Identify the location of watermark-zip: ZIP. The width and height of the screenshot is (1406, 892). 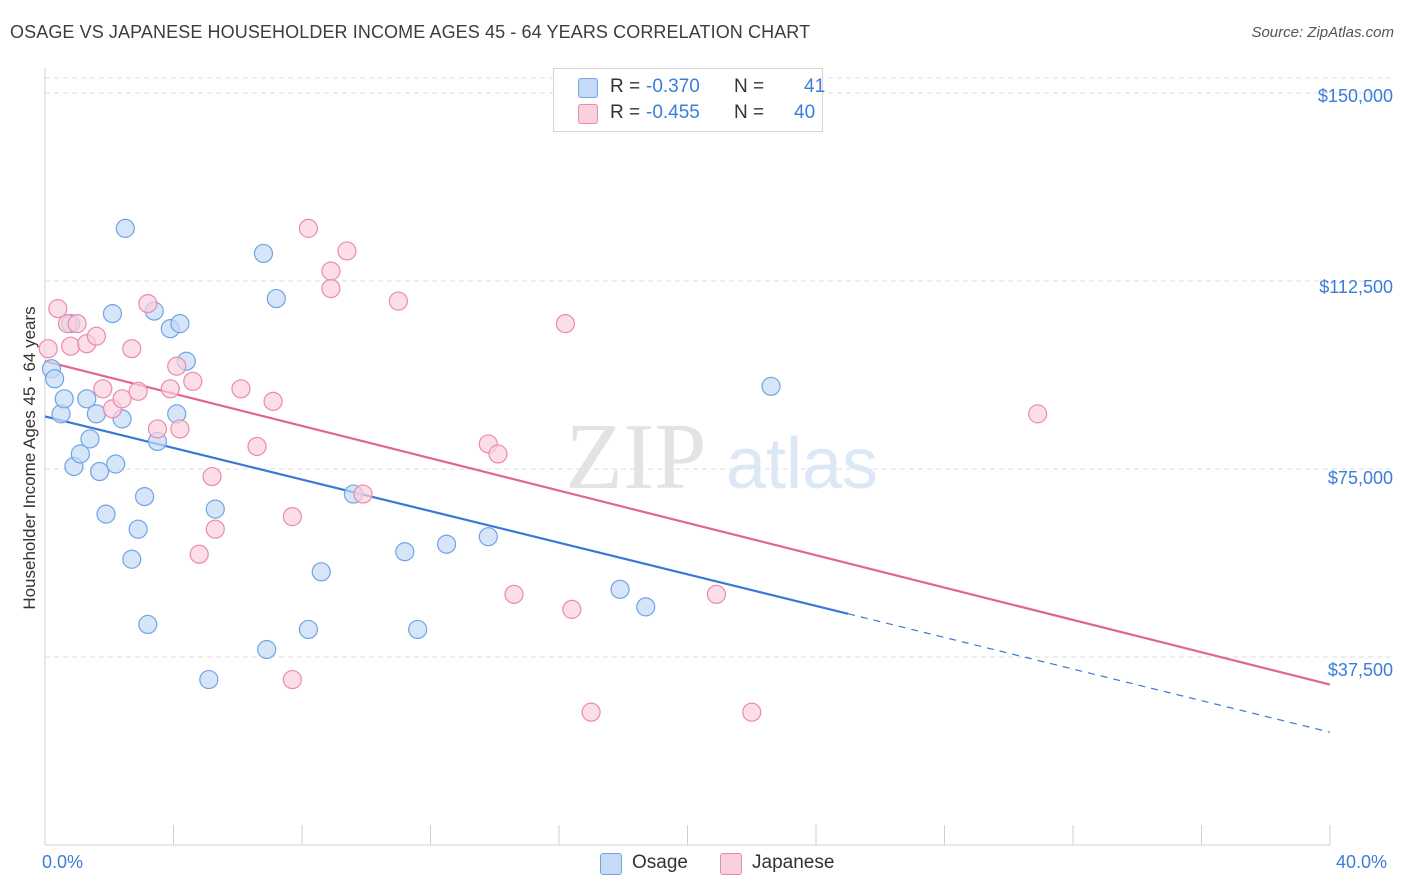
(636, 457).